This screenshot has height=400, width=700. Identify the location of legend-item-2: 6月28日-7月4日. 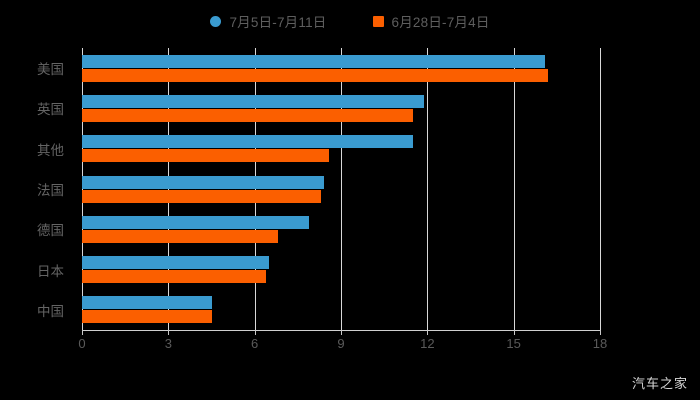
(431, 21).